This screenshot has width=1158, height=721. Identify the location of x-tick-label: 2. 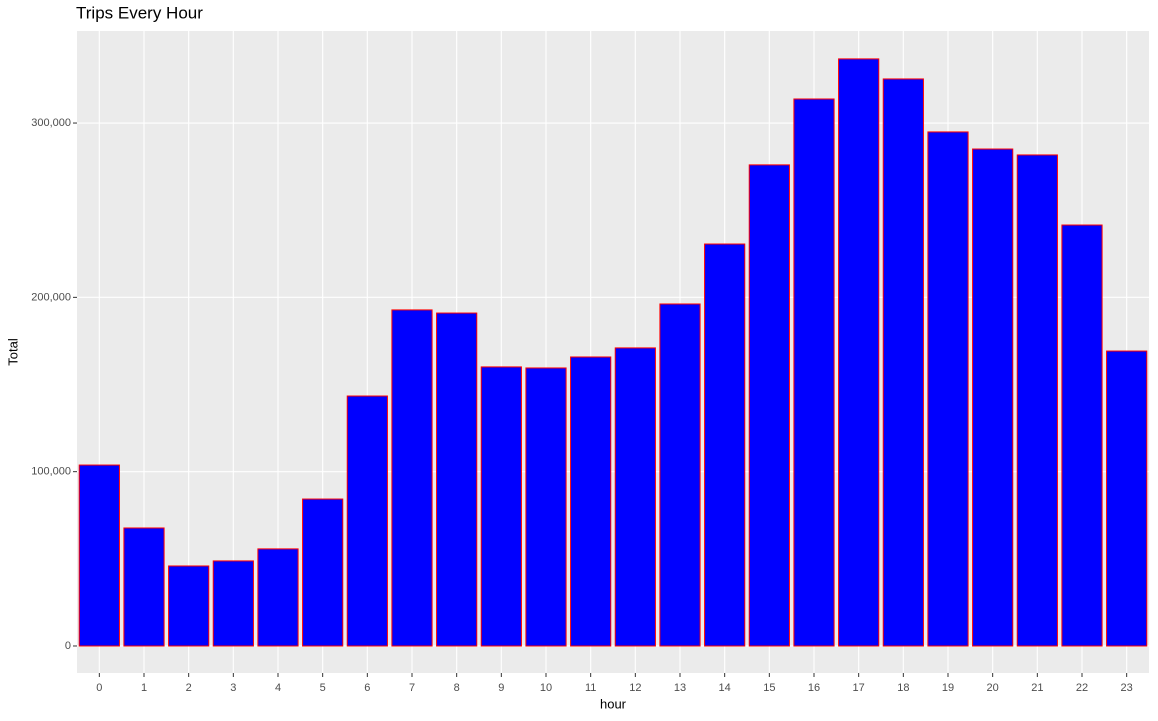
(189, 688).